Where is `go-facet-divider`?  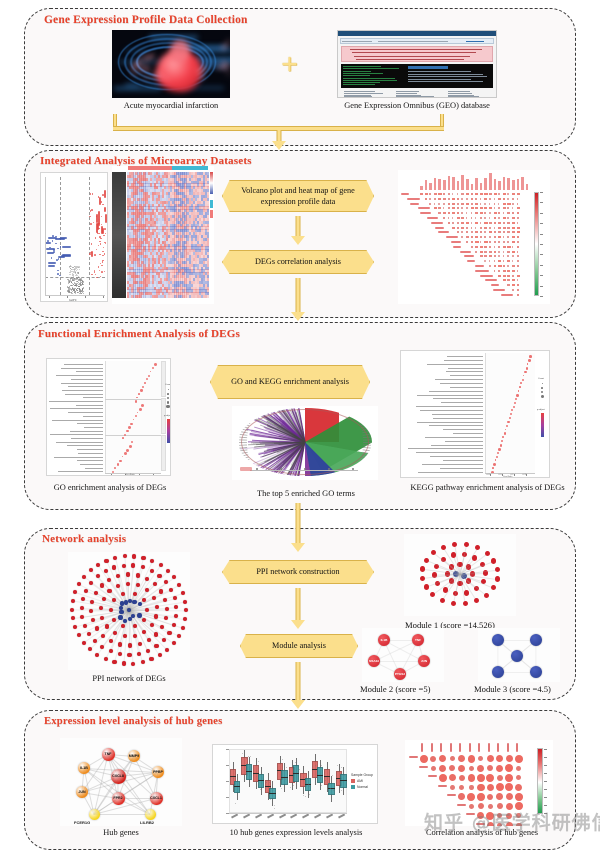 go-facet-divider is located at coordinates (133, 399).